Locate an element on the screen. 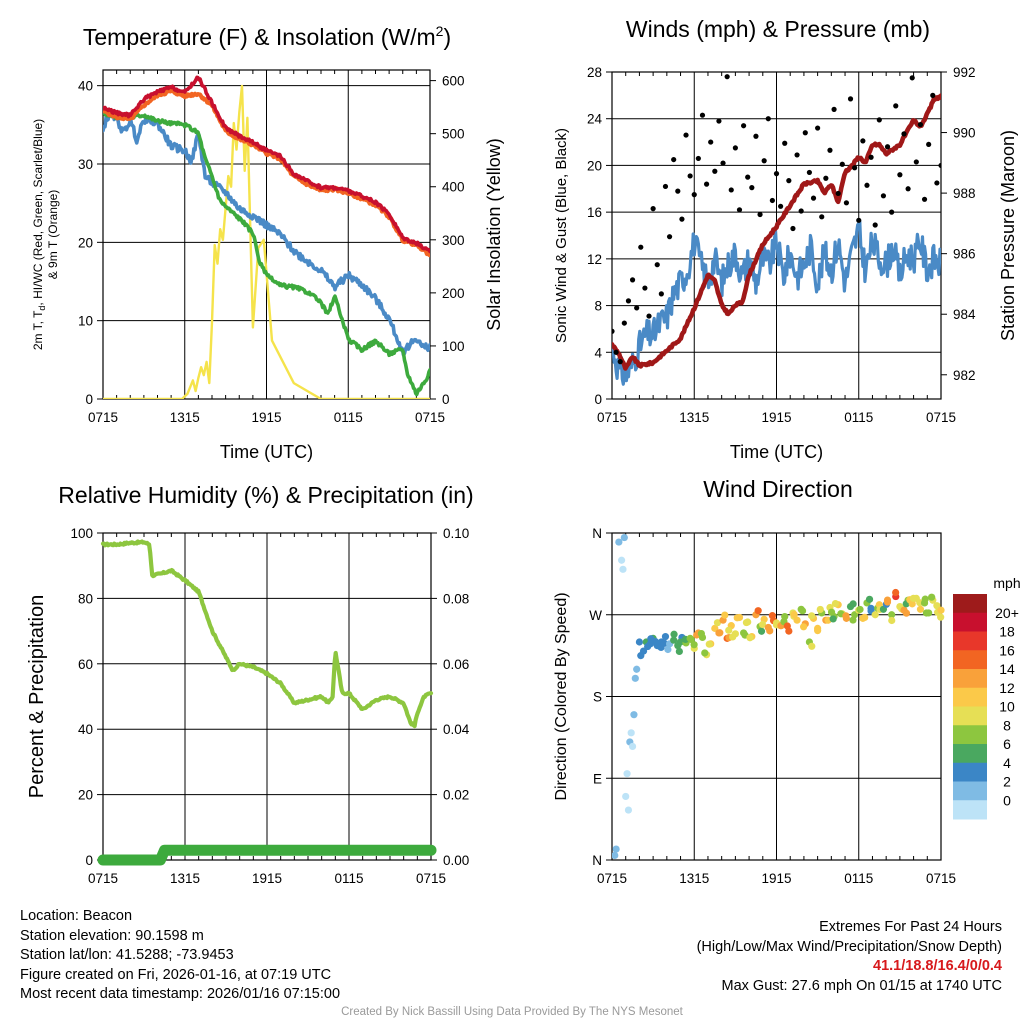  x-tick-label: 0715 is located at coordinates (941, 417).